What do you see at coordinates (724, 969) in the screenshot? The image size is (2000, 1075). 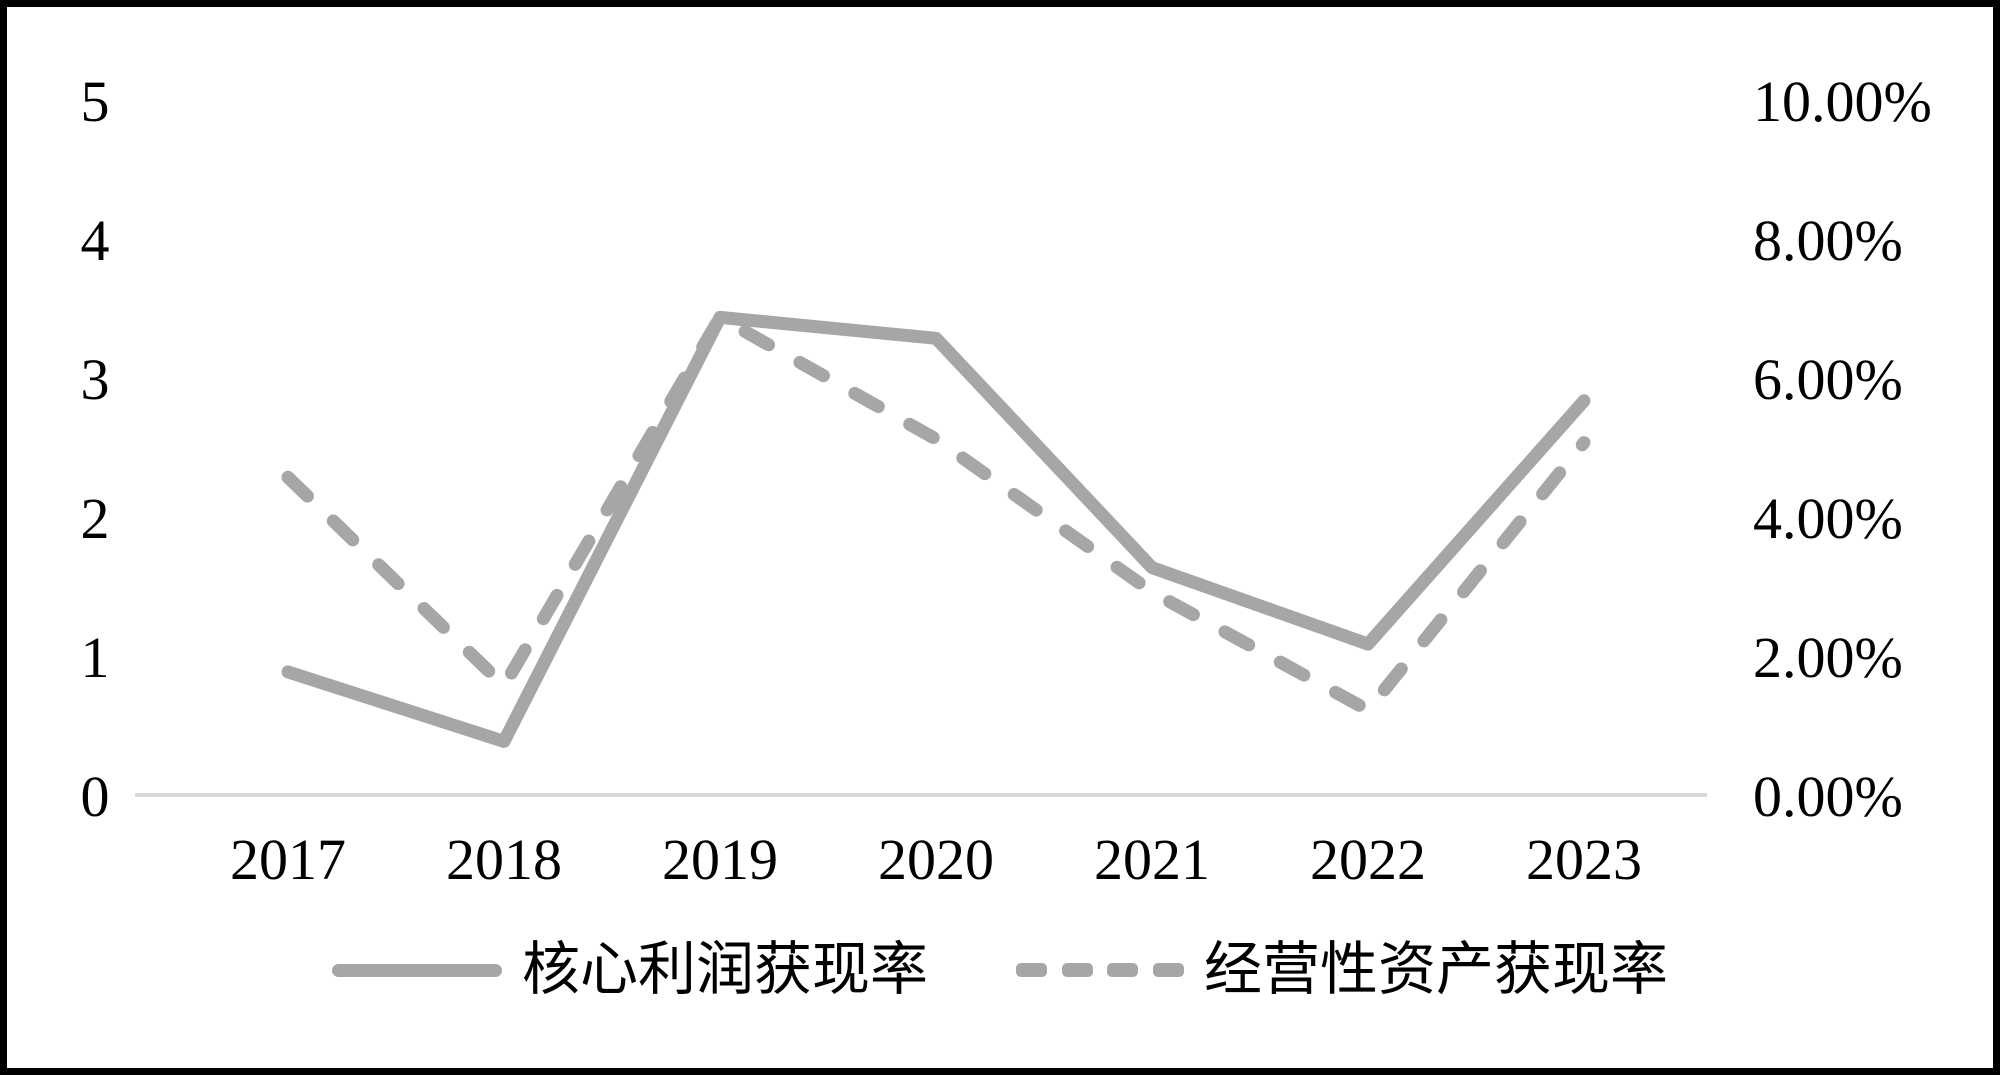 I see `legend-label-core-profit: 核心利润获现率` at bounding box center [724, 969].